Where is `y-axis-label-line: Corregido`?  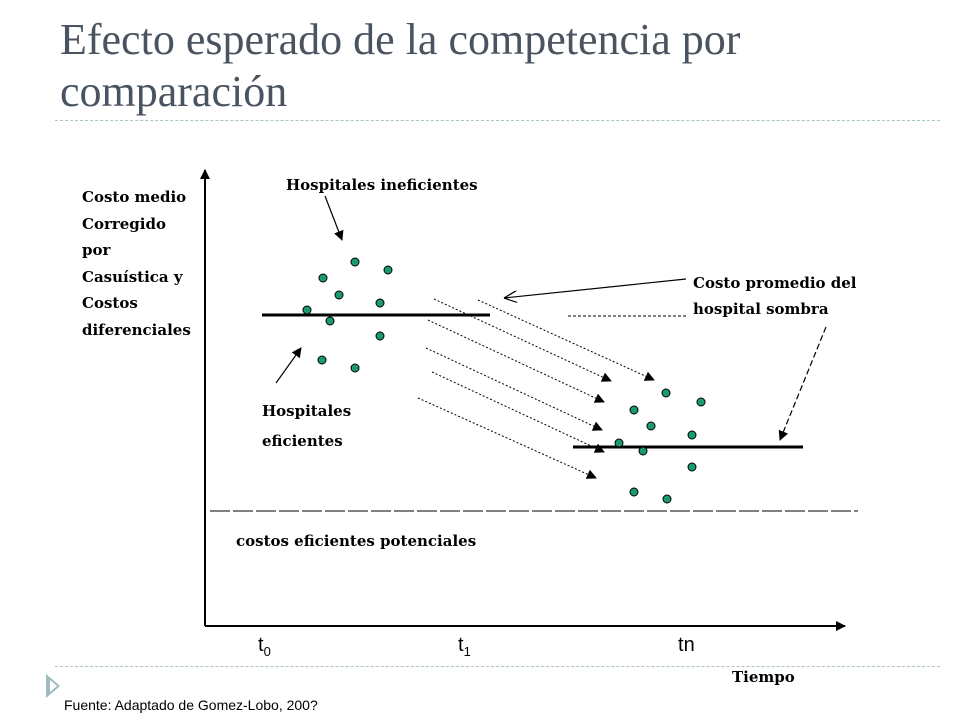
y-axis-label-line: Corregido is located at coordinates (124, 223).